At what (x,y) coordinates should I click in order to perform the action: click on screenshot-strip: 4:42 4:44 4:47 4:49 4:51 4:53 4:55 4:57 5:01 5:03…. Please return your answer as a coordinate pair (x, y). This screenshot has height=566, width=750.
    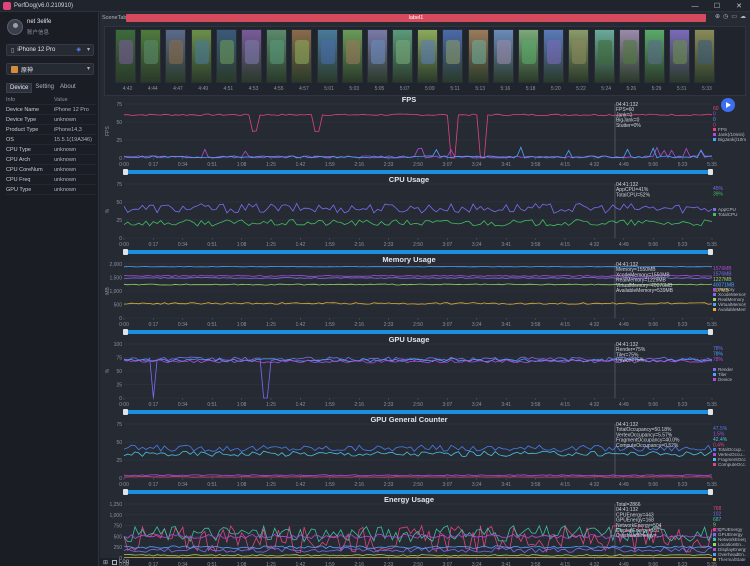
    Looking at the image, I should click on (425, 61).